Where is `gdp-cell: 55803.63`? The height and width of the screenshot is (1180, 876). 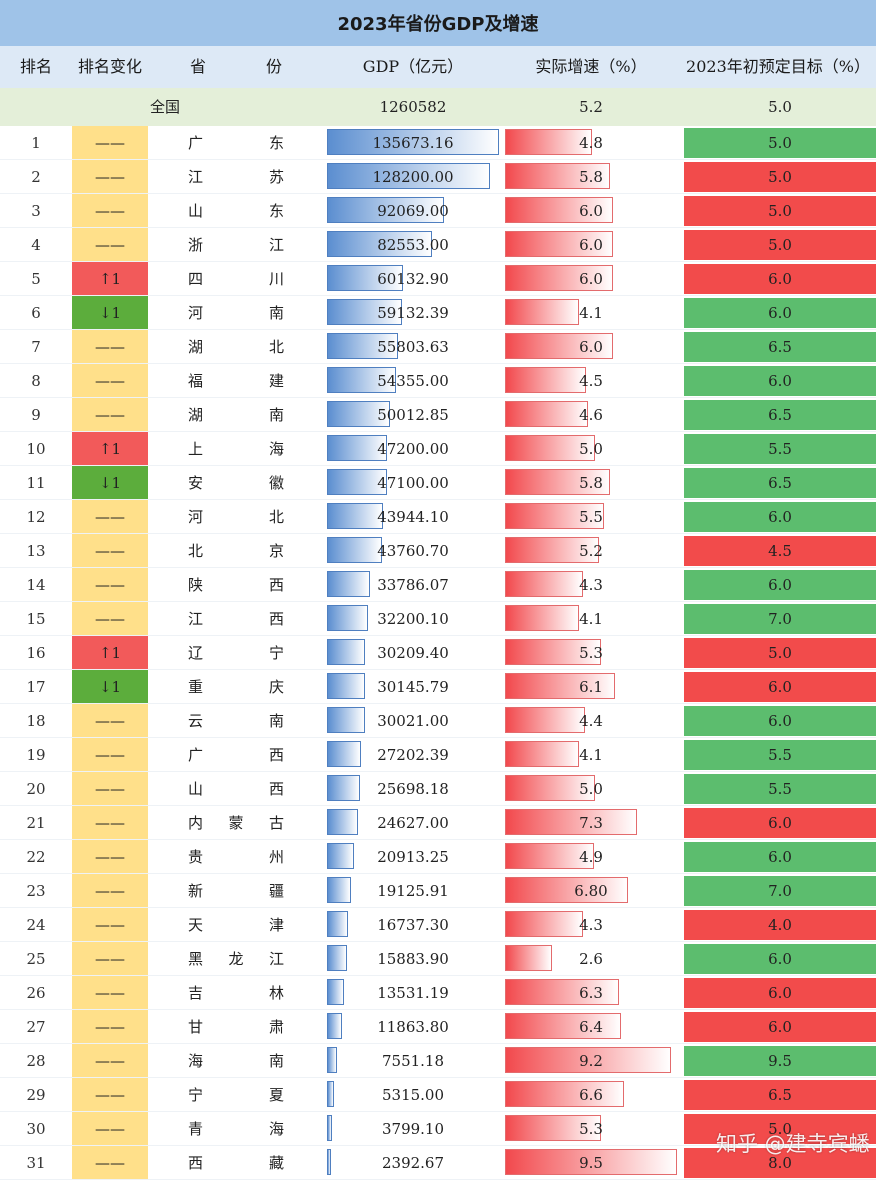
gdp-cell: 55803.63 is located at coordinates (413, 347).